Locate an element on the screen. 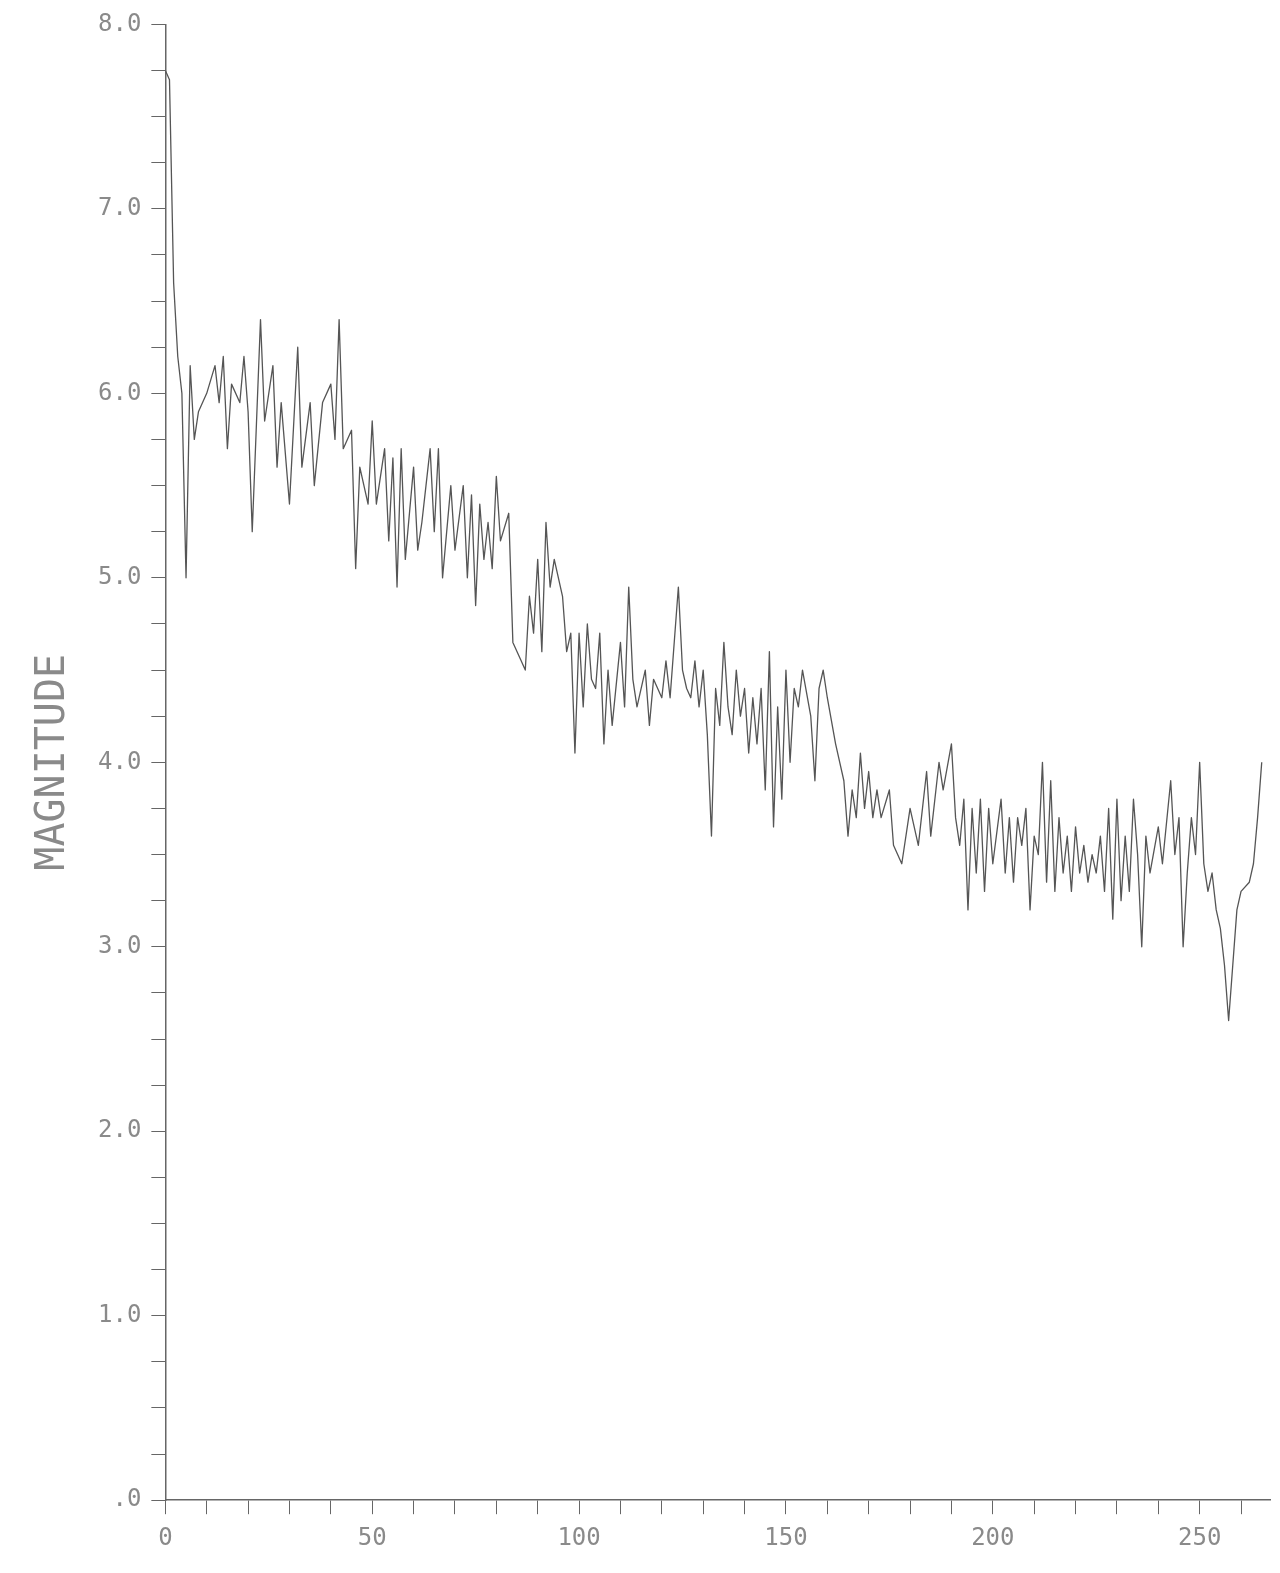 This screenshot has height=1573, width=1280. x-tick-label: 50 is located at coordinates (372, 1536).